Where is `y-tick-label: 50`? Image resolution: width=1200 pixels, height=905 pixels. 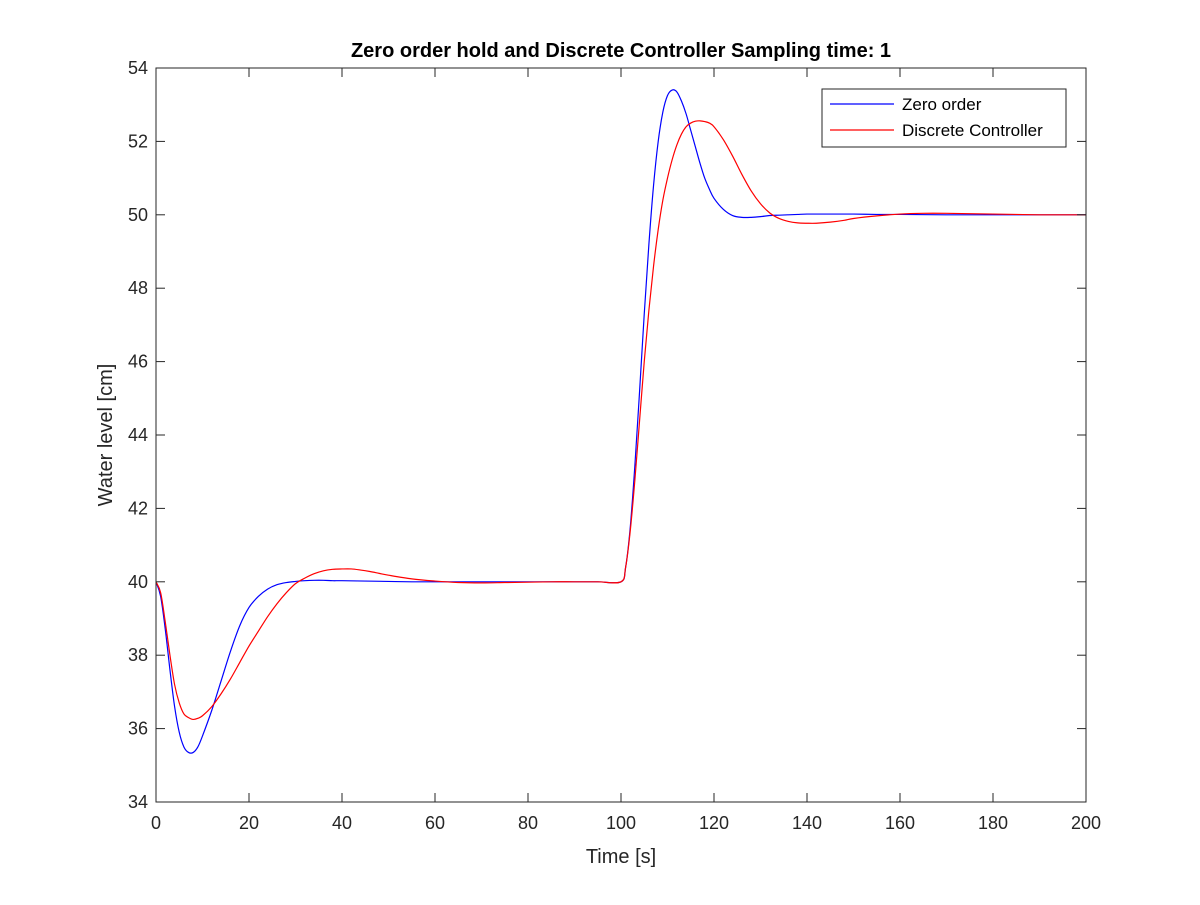
y-tick-label: 50 is located at coordinates (138, 215).